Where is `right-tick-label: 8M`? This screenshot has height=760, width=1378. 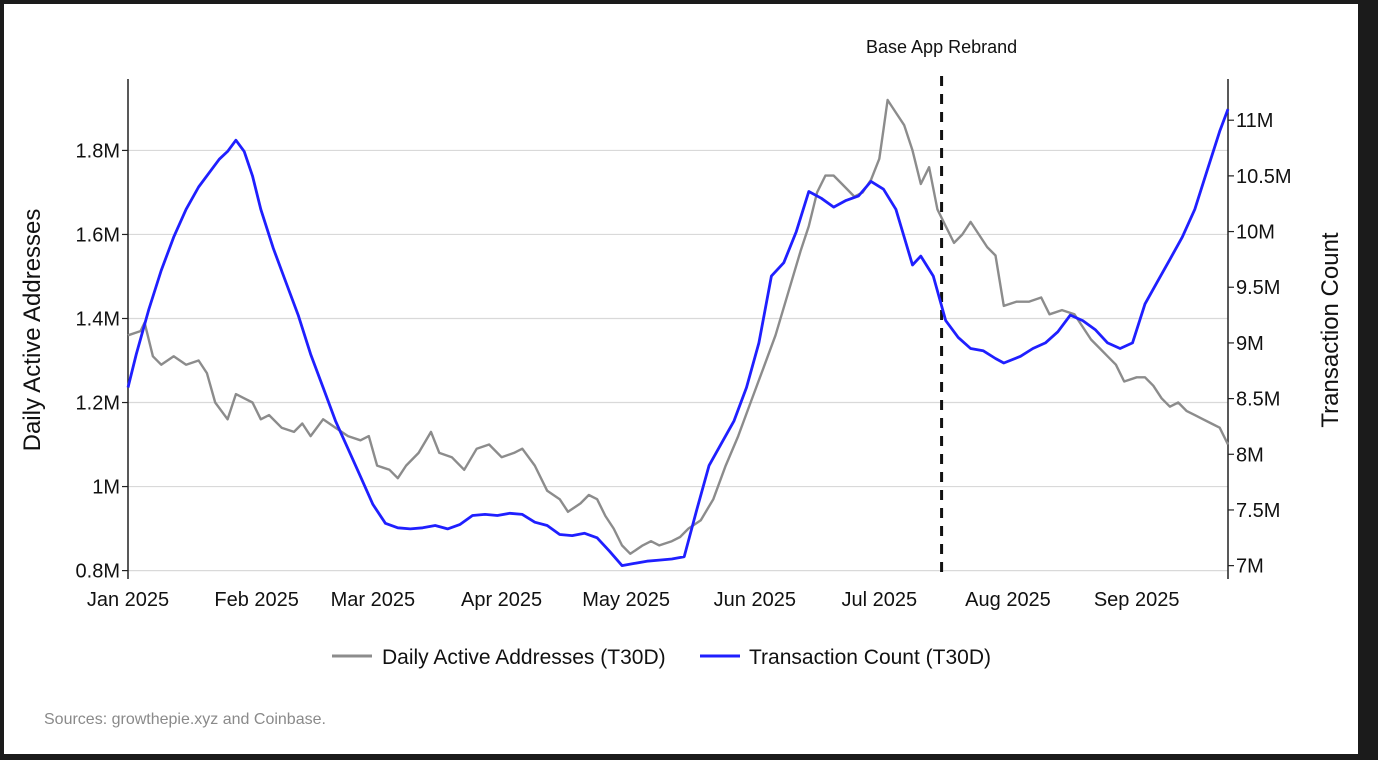 right-tick-label: 8M is located at coordinates (1250, 455).